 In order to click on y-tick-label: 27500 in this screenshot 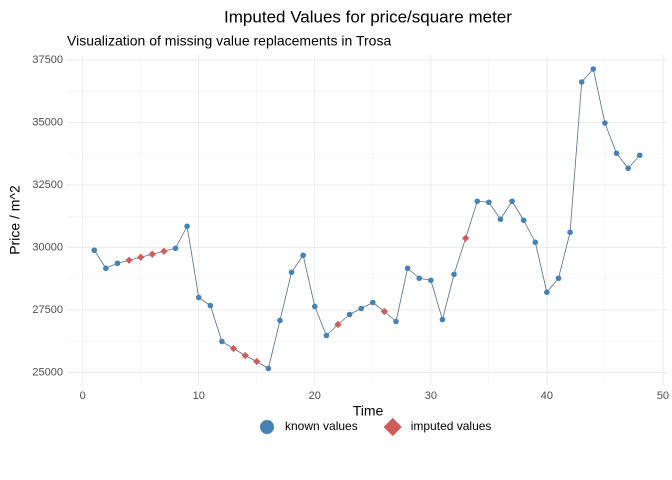, I will do `click(47, 310)`.